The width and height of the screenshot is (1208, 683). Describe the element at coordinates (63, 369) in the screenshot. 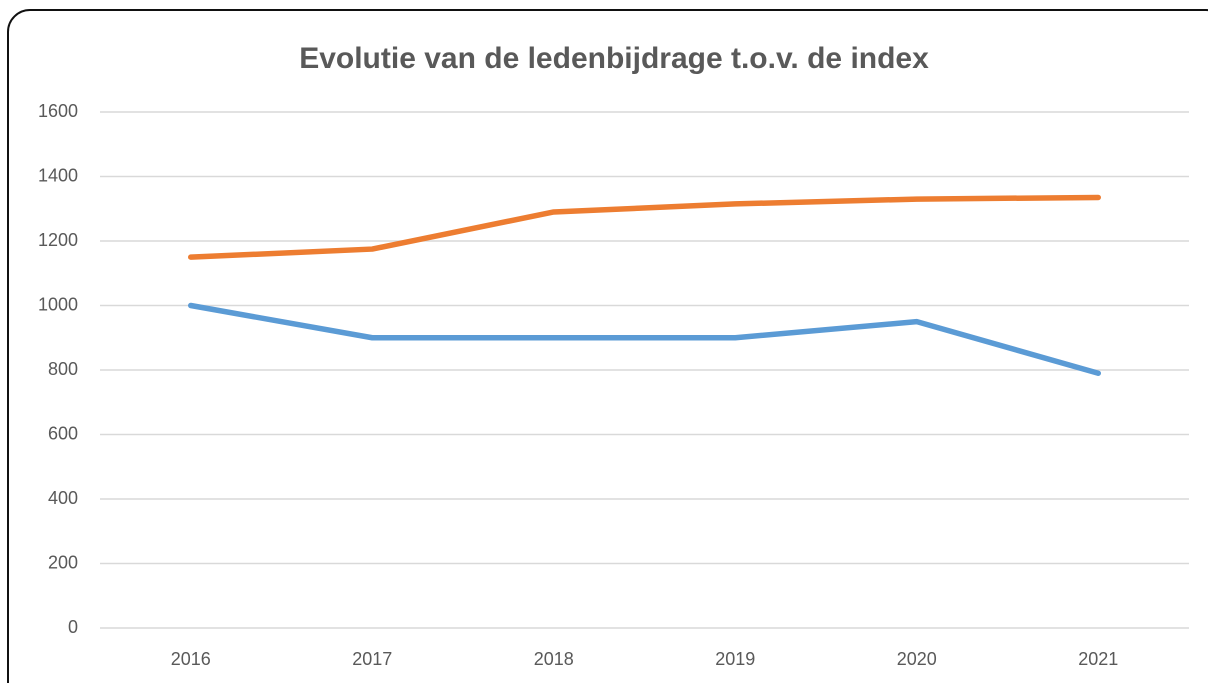

I see `y-tick-label: 800` at that location.